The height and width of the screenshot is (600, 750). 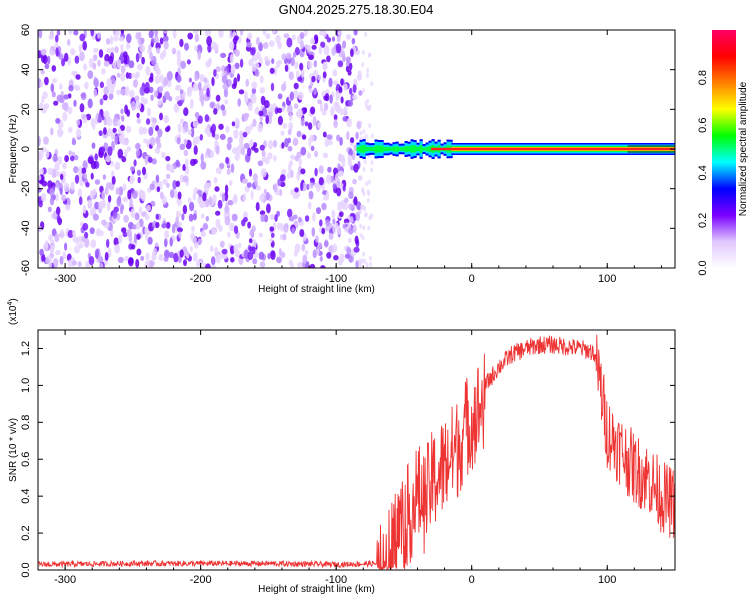 I want to click on heatmap-y-tick-label: 20, so click(x=26, y=109).